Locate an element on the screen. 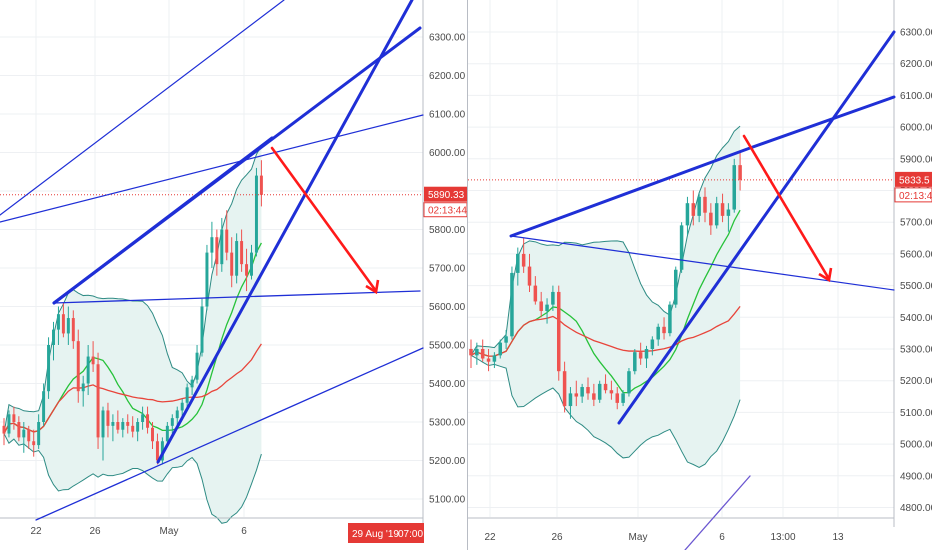  bollinger-lower-left is located at coordinates (132, 478).